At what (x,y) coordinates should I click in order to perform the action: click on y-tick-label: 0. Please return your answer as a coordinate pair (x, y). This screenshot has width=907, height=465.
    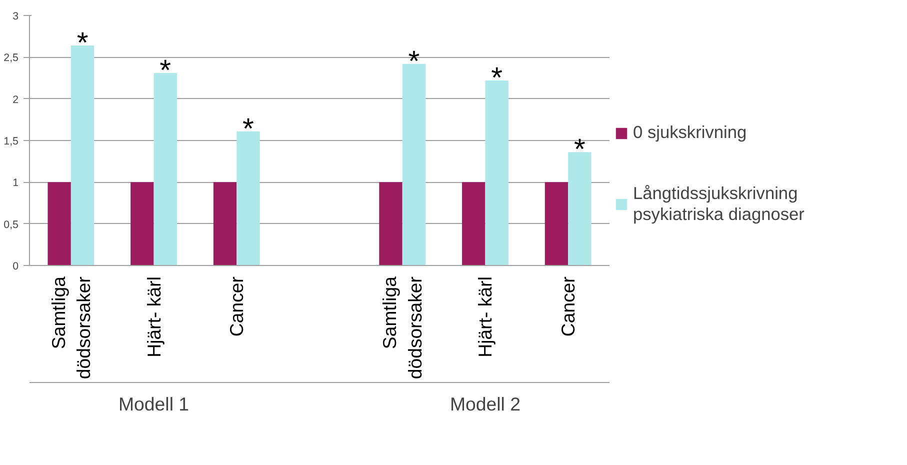
    Looking at the image, I should click on (15, 266).